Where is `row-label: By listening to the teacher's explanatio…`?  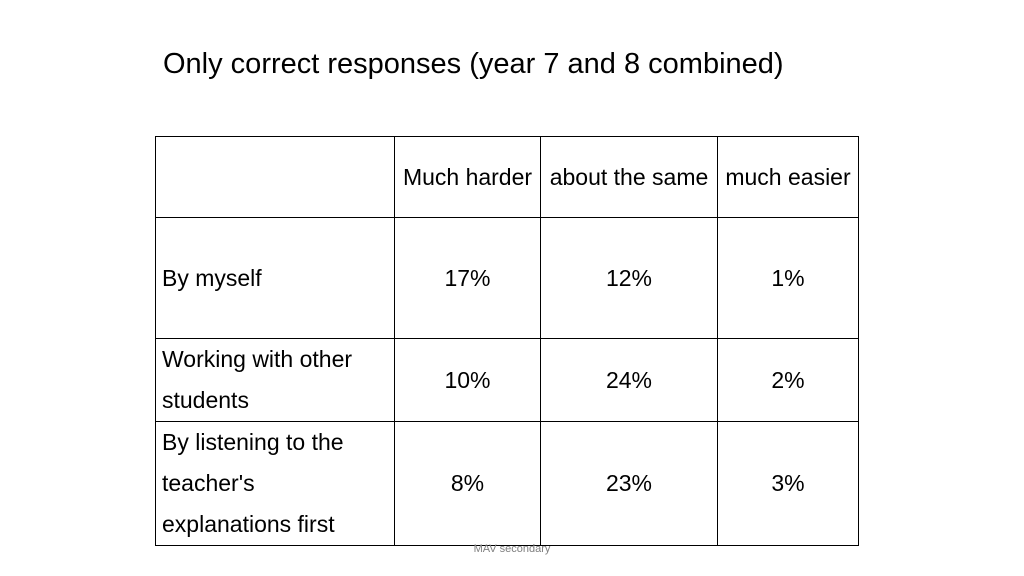
row-label: By listening to the teacher's explanatio… is located at coordinates (275, 483).